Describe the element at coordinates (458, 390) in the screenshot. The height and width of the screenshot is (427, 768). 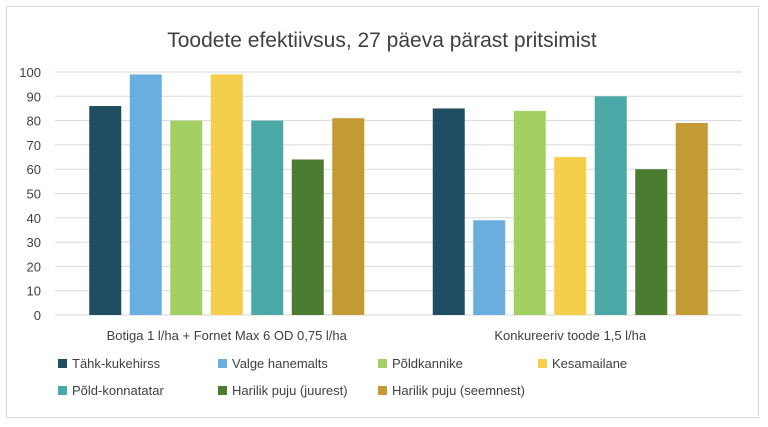
I see `legend-label: Harilik puju (seemnest)` at that location.